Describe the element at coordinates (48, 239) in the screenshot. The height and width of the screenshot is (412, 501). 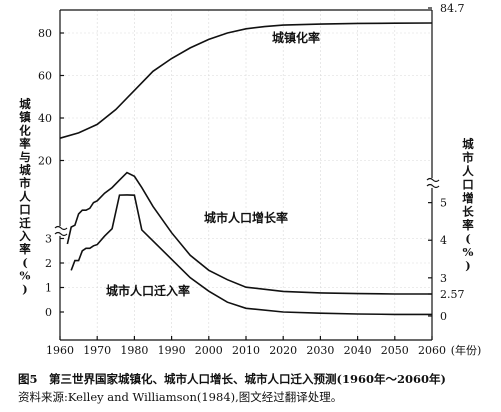
I see `y-left-tick-label: 3` at that location.